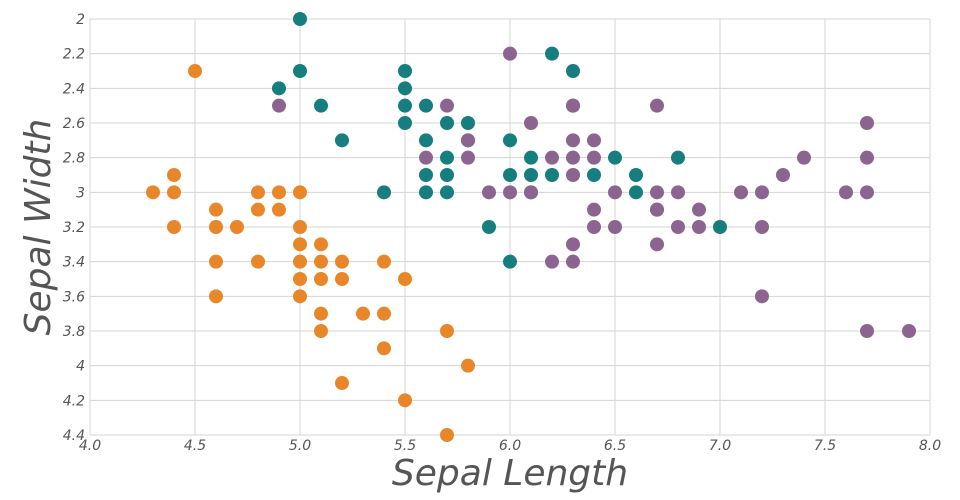 The image size is (960, 500). I want to click on y-tick-label: 2.4, so click(74, 89).